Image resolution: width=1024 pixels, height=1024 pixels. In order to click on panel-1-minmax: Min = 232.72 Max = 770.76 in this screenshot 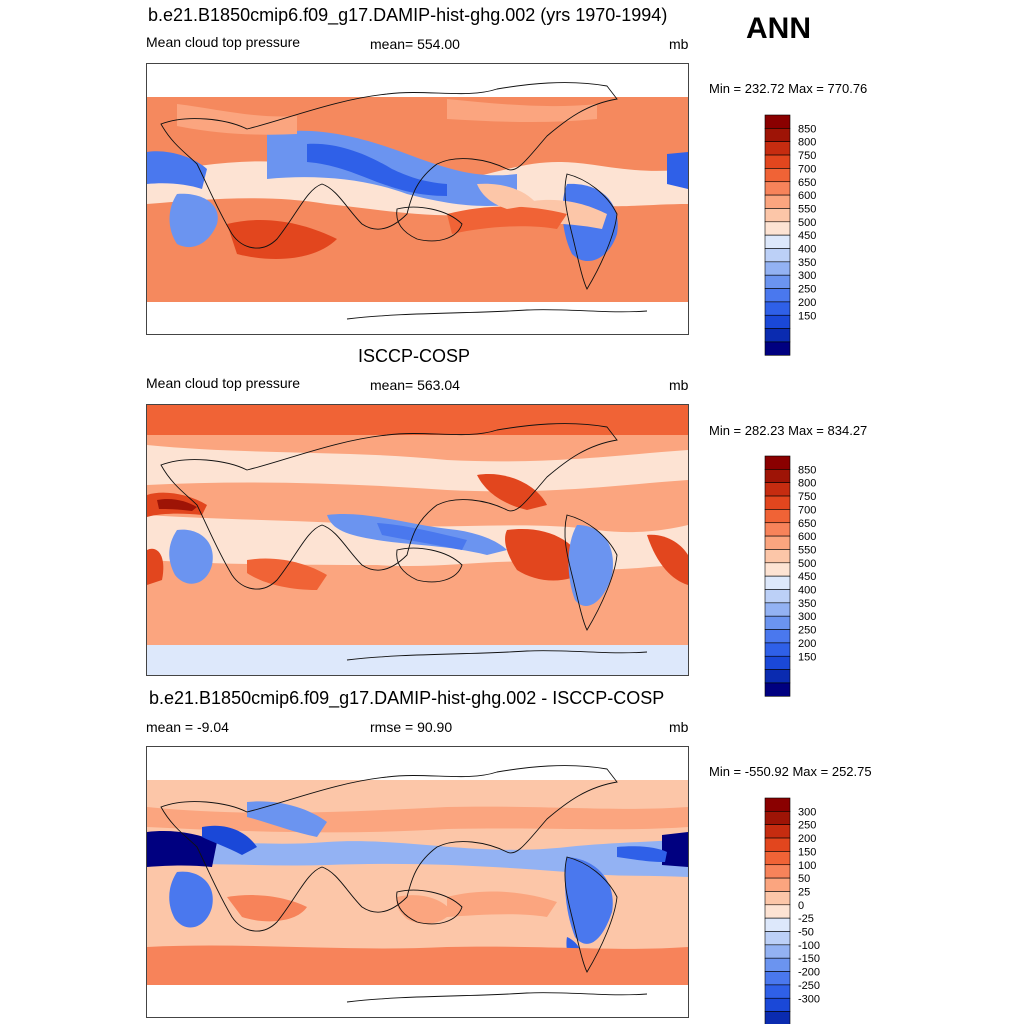, I will do `click(788, 88)`.